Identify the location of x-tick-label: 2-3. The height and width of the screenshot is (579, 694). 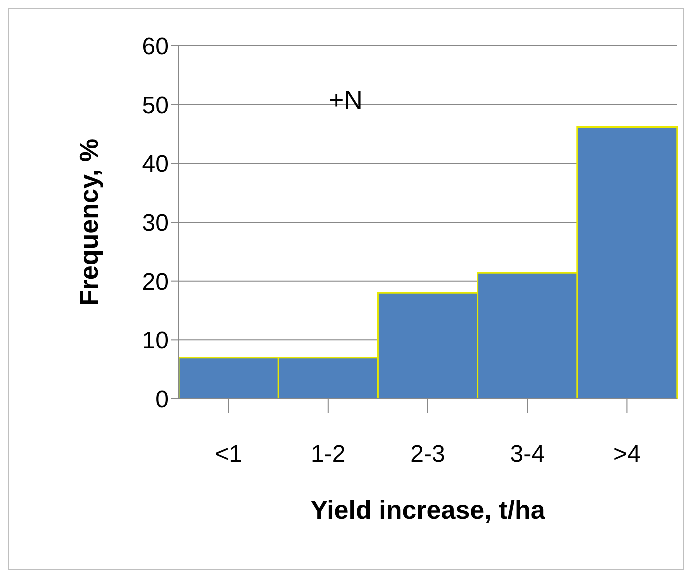
(428, 454).